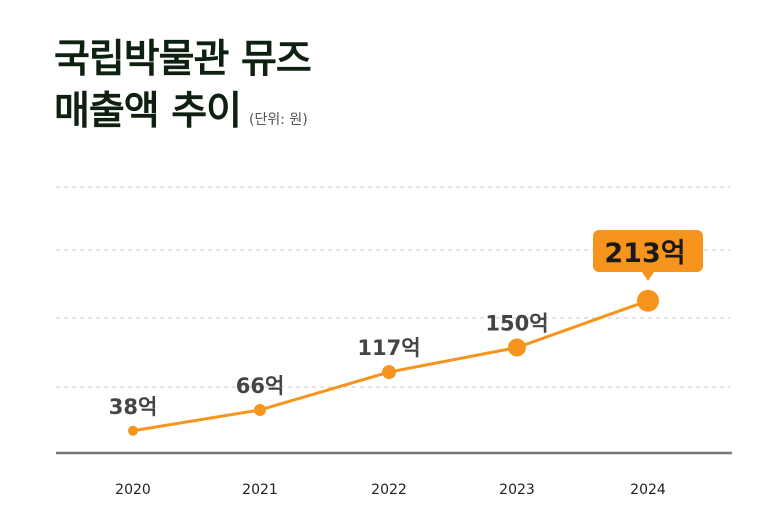  Describe the element at coordinates (133, 490) in the screenshot. I see `x-tick-label: 2020` at that location.